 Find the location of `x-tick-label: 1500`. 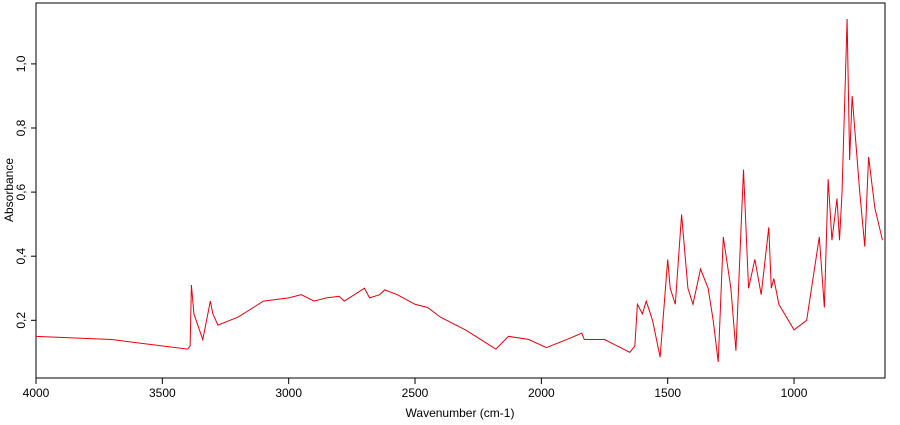

x-tick-label: 1500 is located at coordinates (667, 393).